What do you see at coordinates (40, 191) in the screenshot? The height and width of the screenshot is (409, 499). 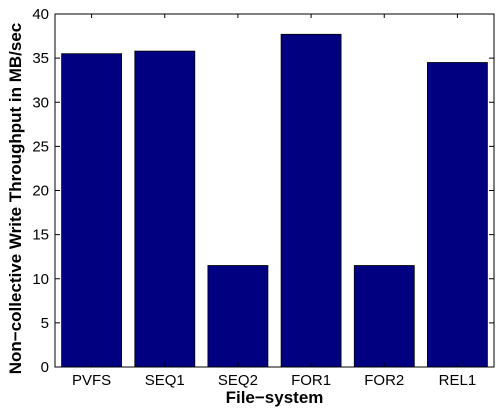 I see `y-tick-label: 20` at bounding box center [40, 191].